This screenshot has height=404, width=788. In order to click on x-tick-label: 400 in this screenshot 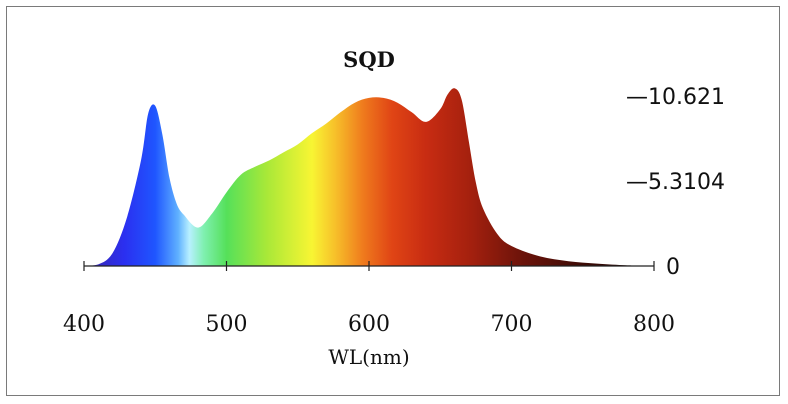, I will do `click(84, 324)`.